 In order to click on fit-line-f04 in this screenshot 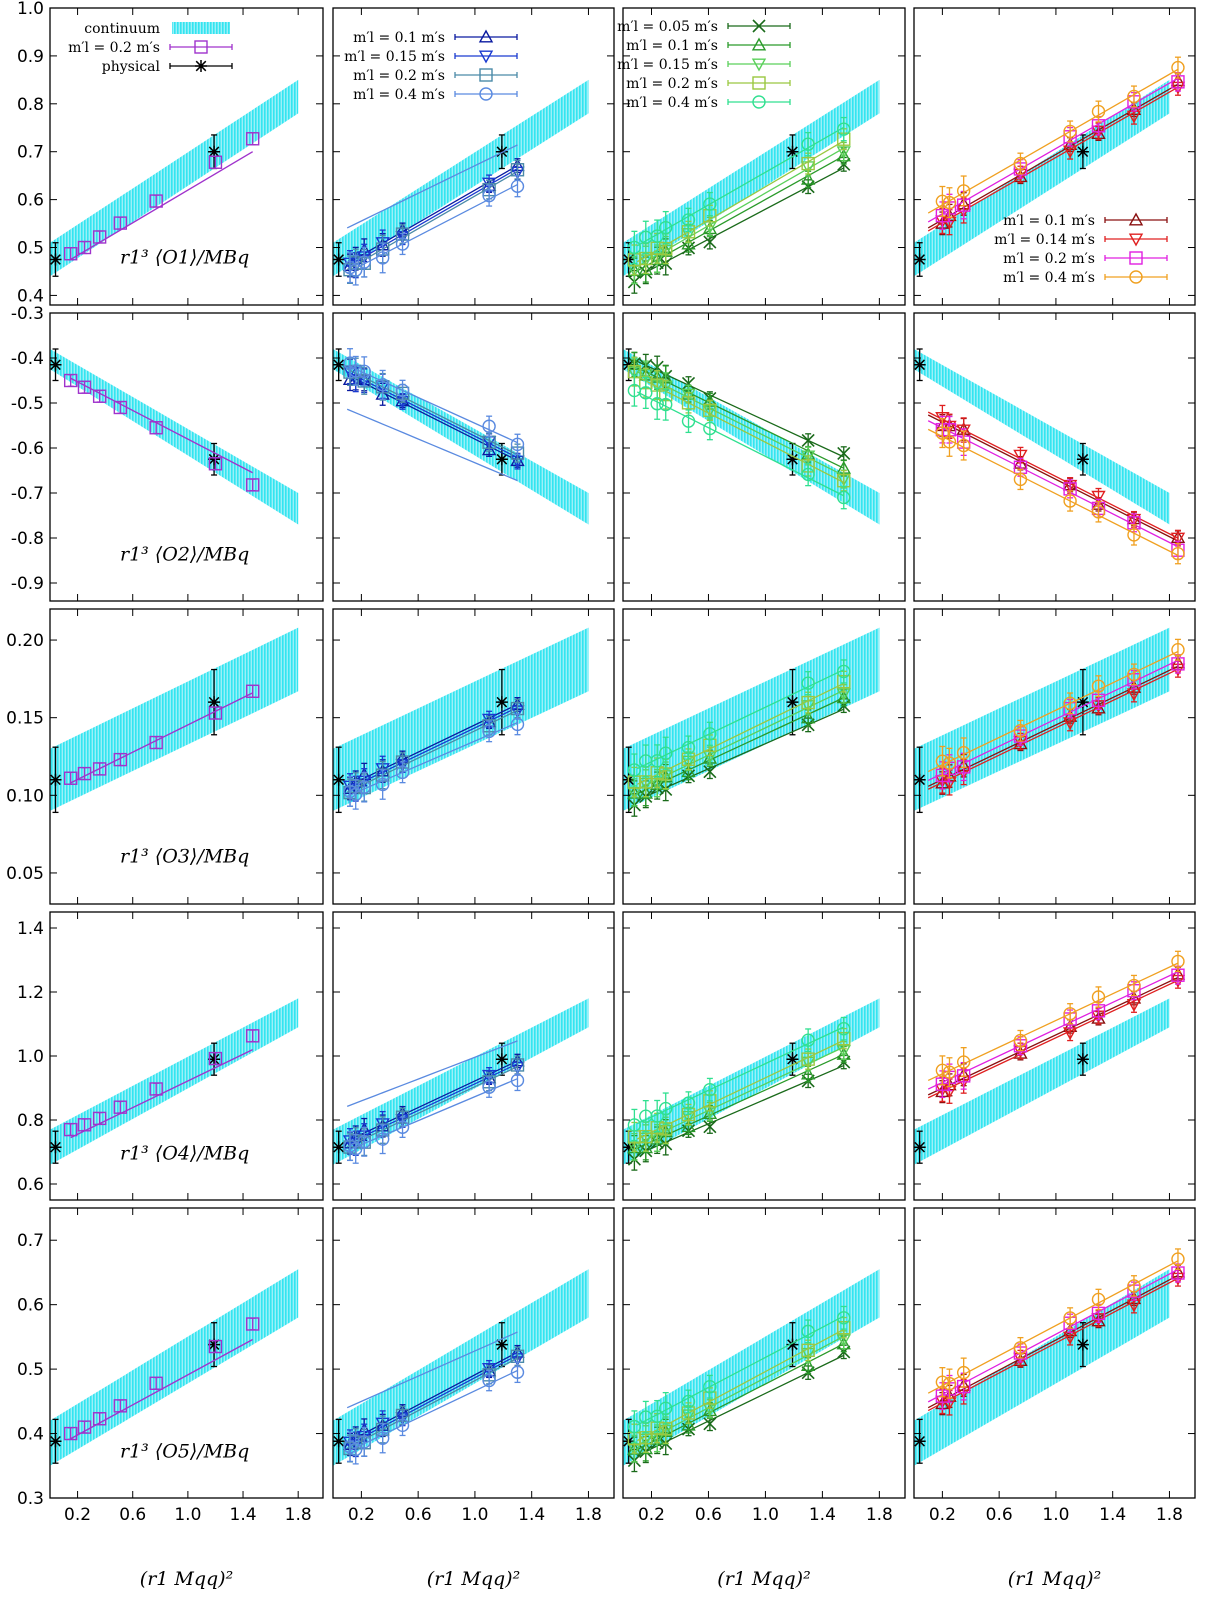, I will do `click(1053, 711)`.